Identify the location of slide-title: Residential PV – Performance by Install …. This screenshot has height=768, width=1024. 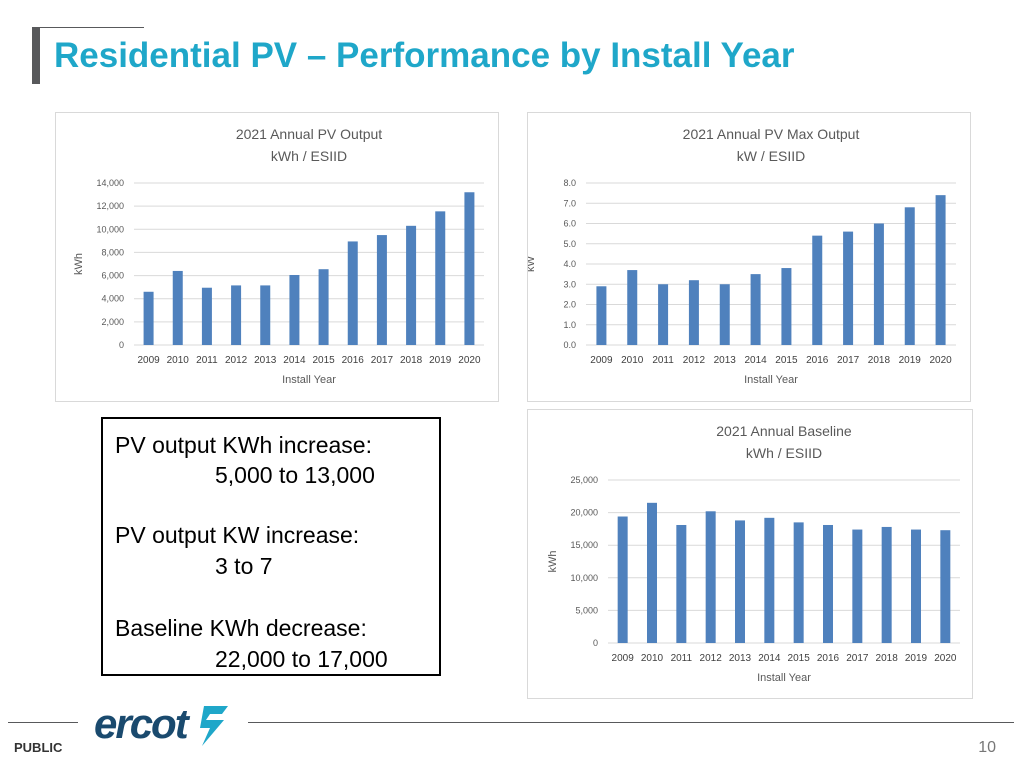
(424, 55).